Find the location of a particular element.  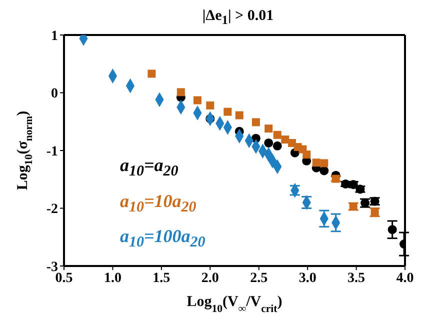

y-tick-label: -1 is located at coordinates (52, 152).